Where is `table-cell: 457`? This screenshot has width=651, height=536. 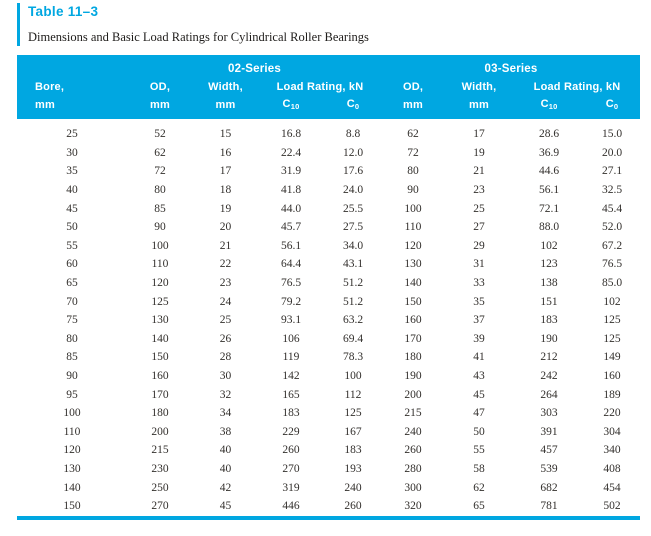
table-cell: 457 is located at coordinates (549, 450).